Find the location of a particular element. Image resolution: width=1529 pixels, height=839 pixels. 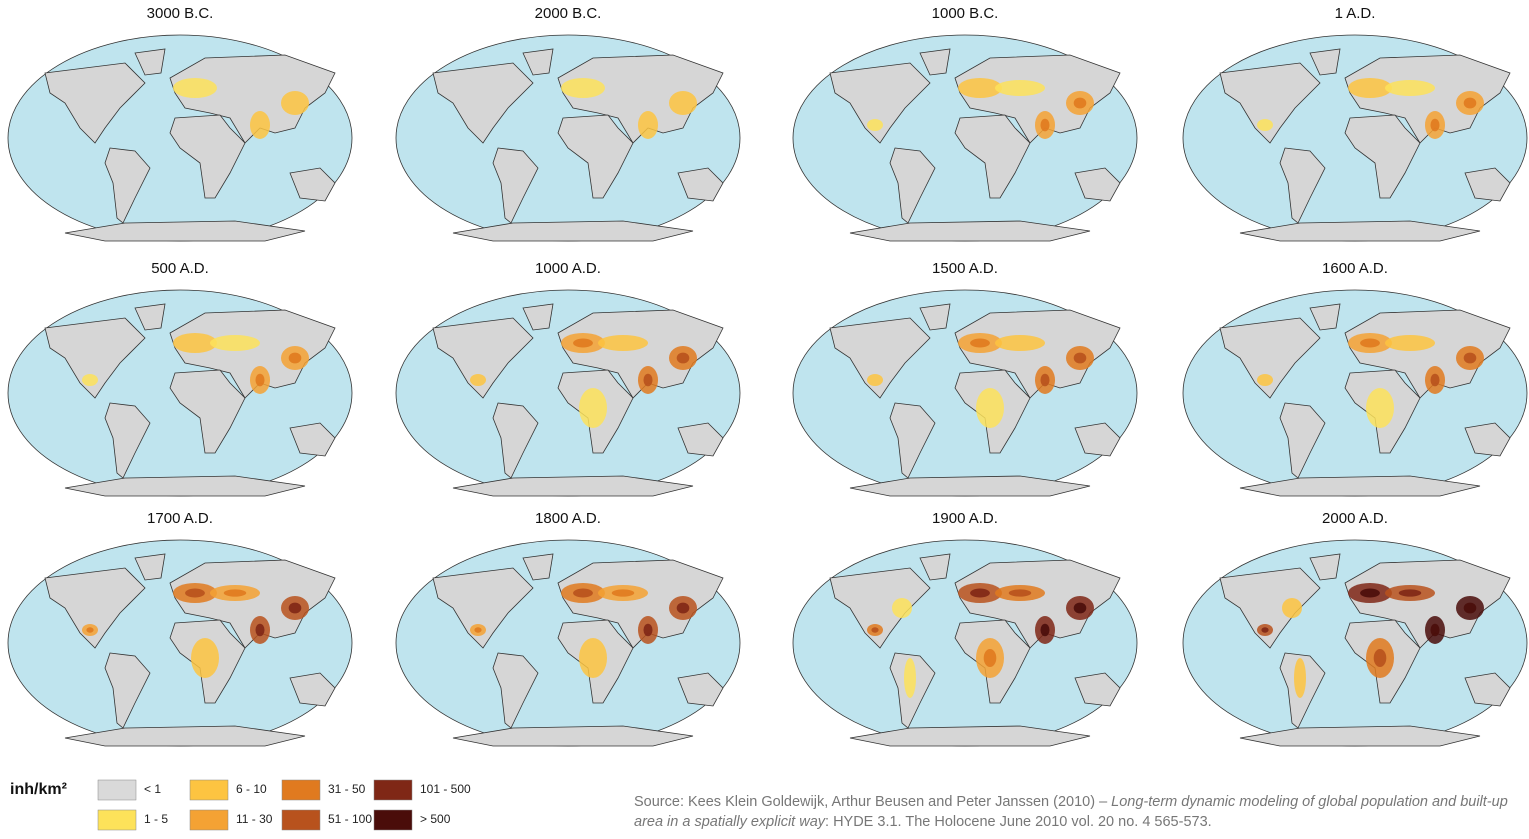

map-title: 2000 A.D. is located at coordinates (1355, 518).